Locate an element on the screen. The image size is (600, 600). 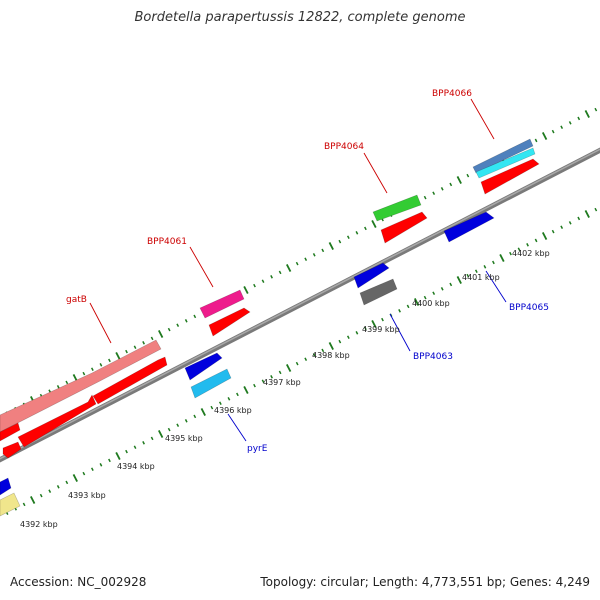
feature-BPP4066-cog is located at coordinates (503, 156).